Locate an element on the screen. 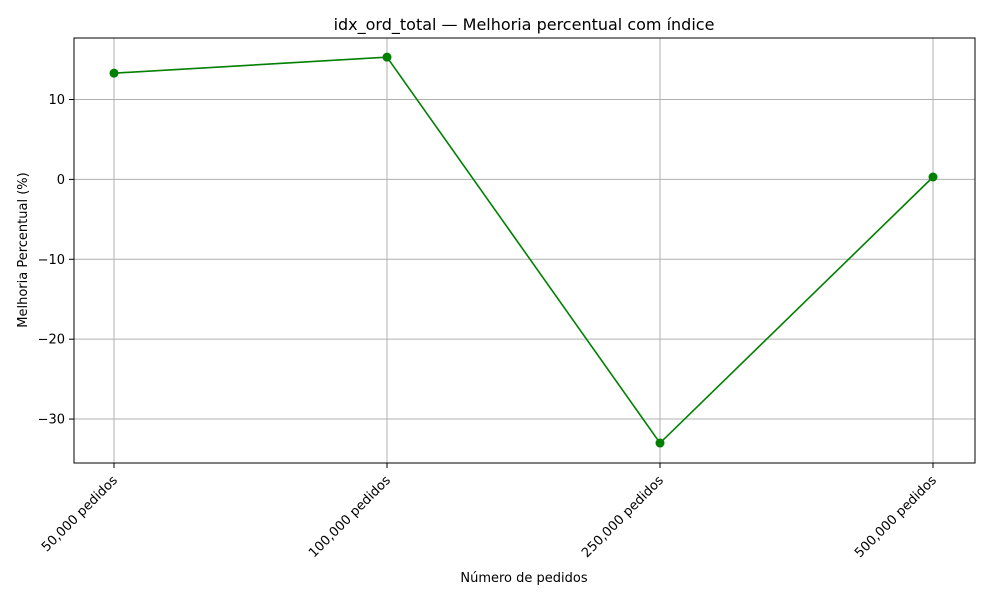  y-axis-label: Melhoria Percentual (%) is located at coordinates (23, 249).